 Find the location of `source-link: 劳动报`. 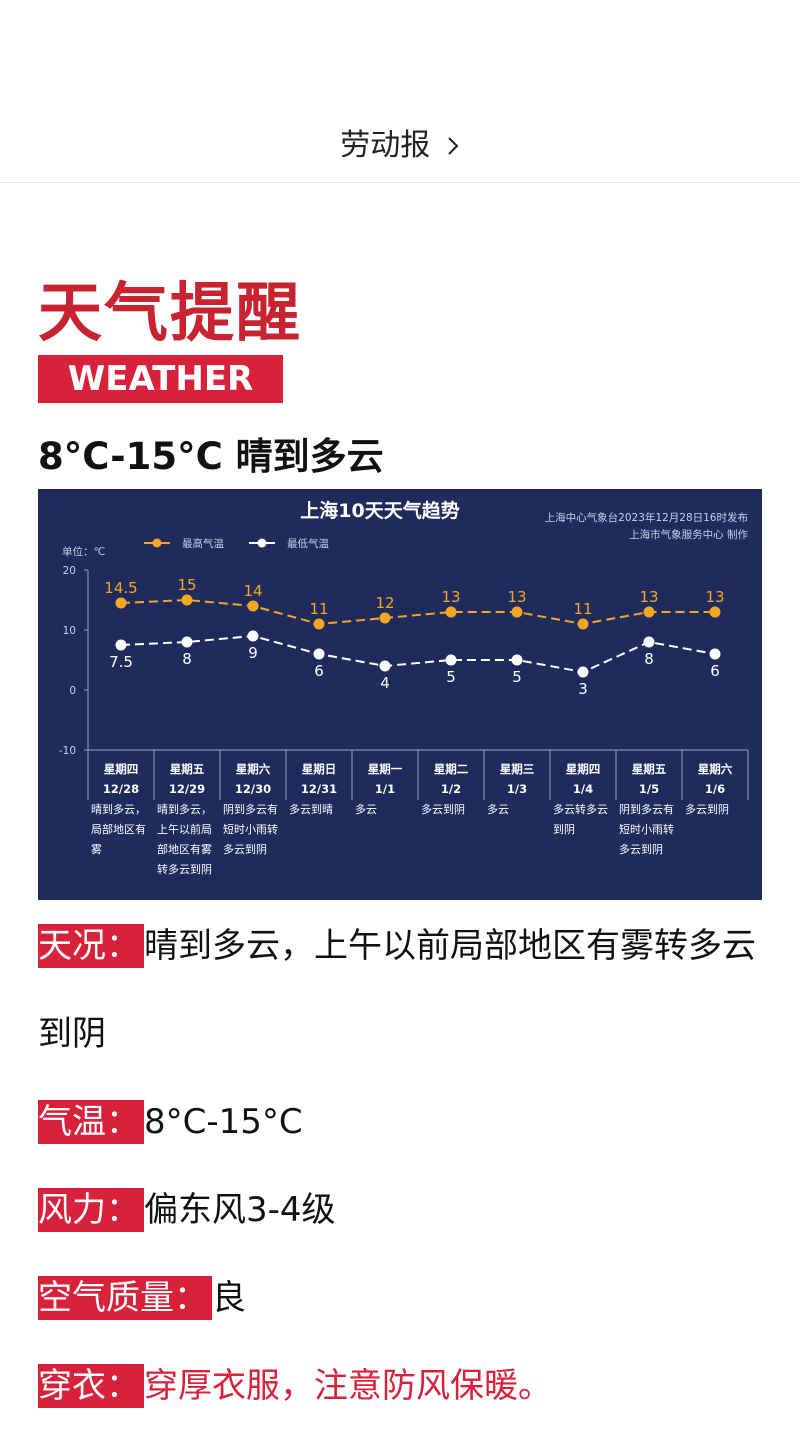

source-link: 劳动报 is located at coordinates (400, 142).